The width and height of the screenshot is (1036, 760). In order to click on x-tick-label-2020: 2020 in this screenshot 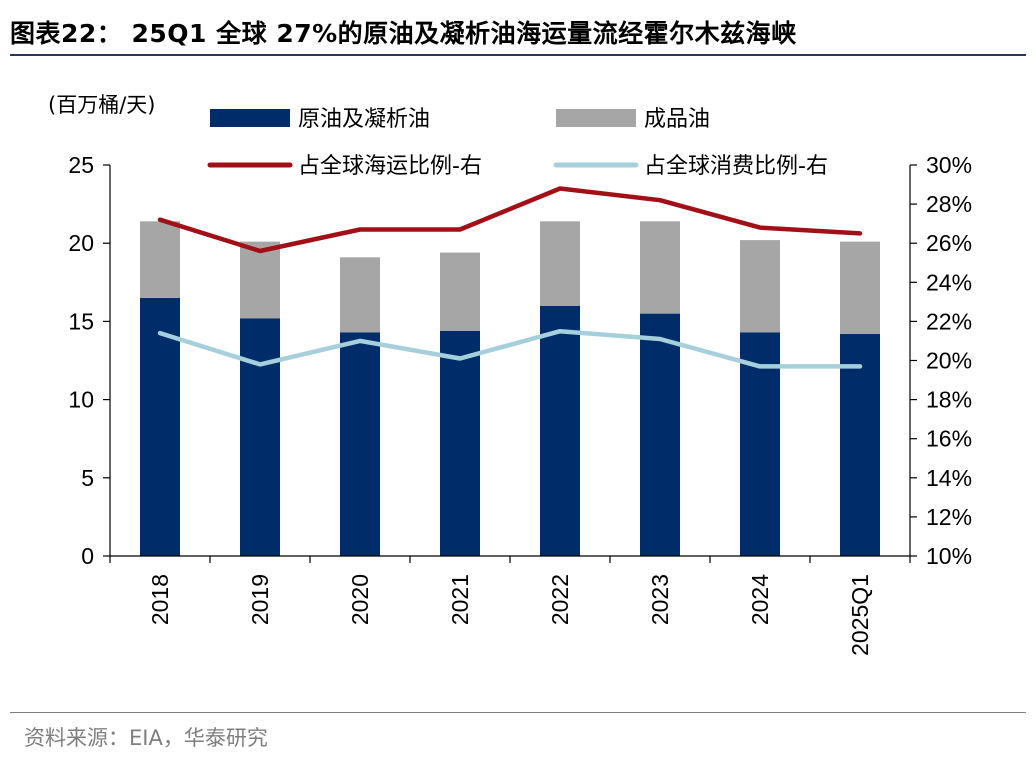, I will do `click(360, 599)`.